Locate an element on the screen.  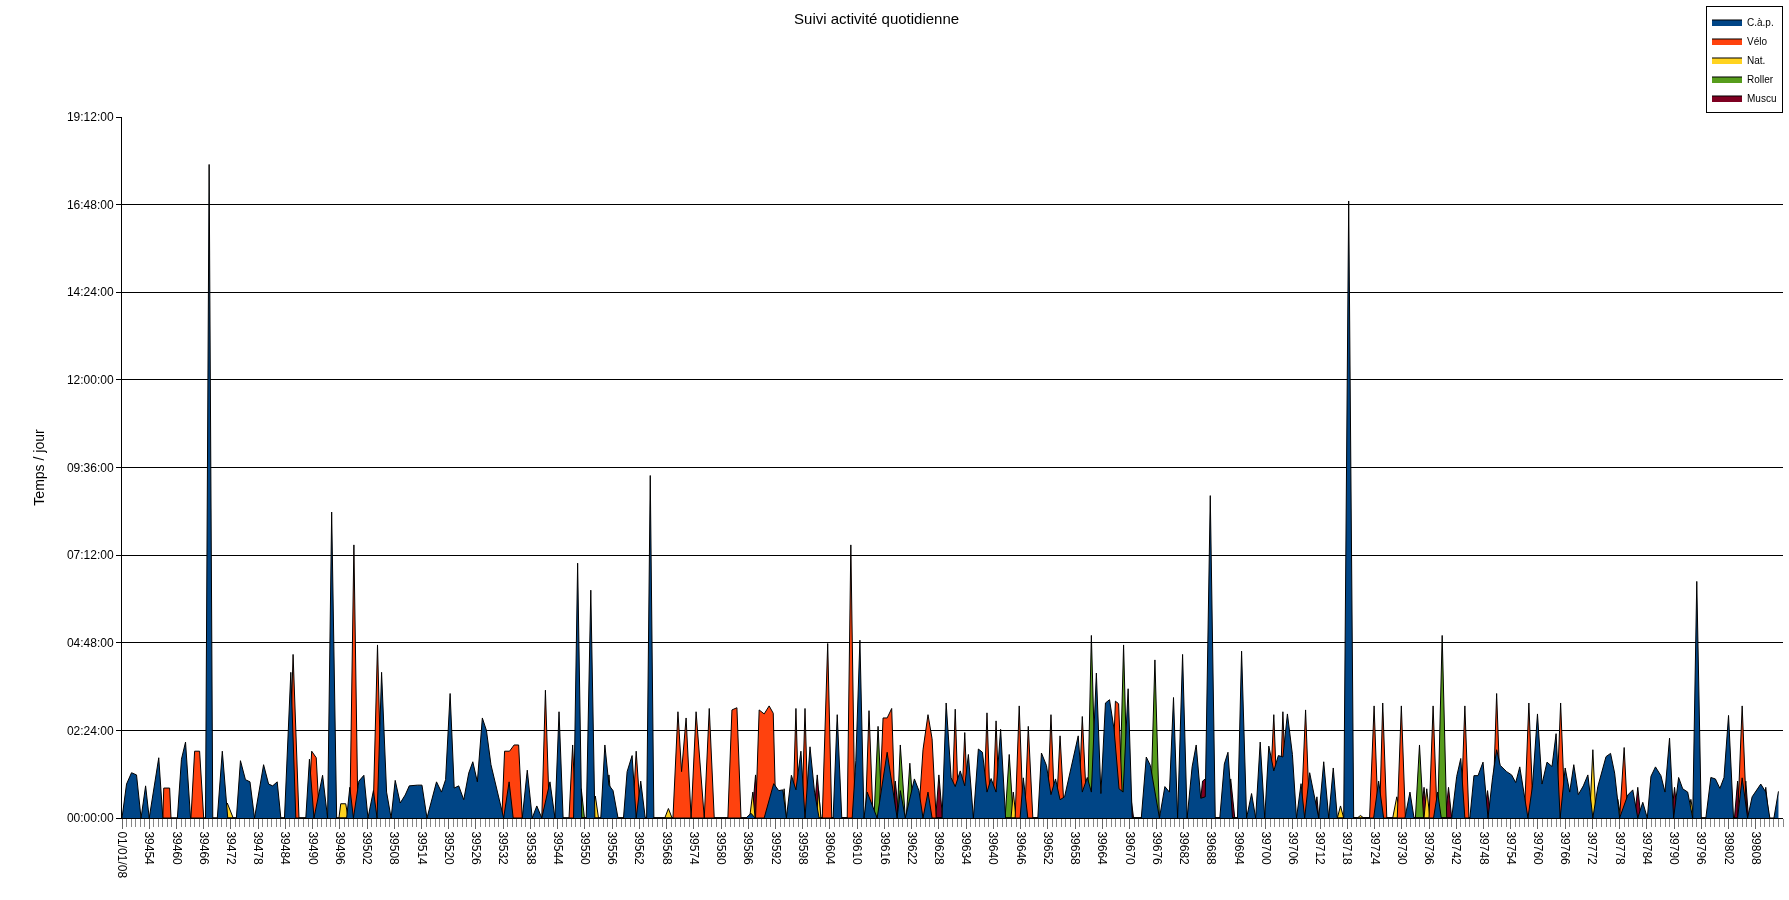
legend-label: Muscu is located at coordinates (1762, 98).